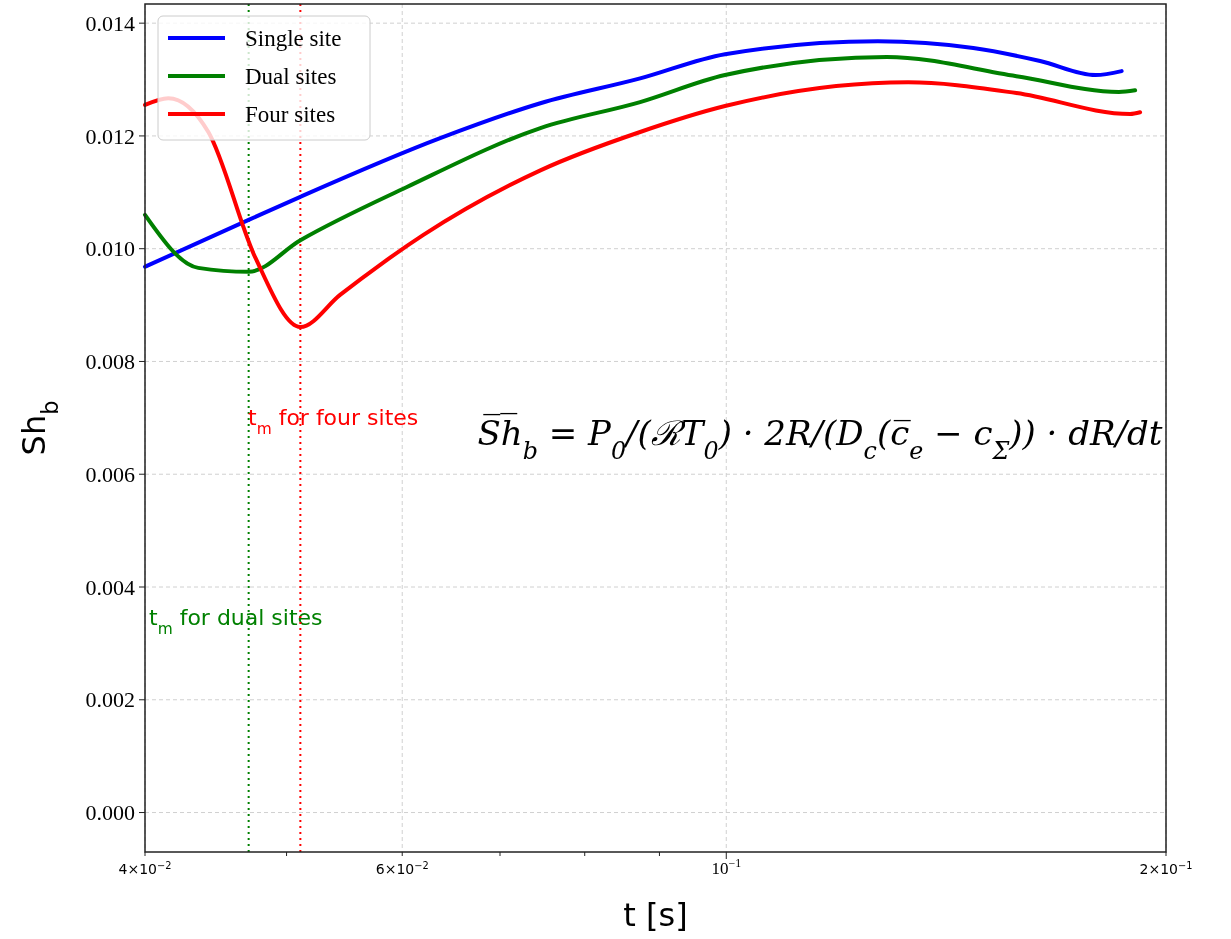 Image resolution: width=1231 pixels, height=939 pixels. What do you see at coordinates (402, 868) in the screenshot?
I see `x-tick-label: 6×10$^{−2}$` at bounding box center [402, 868].